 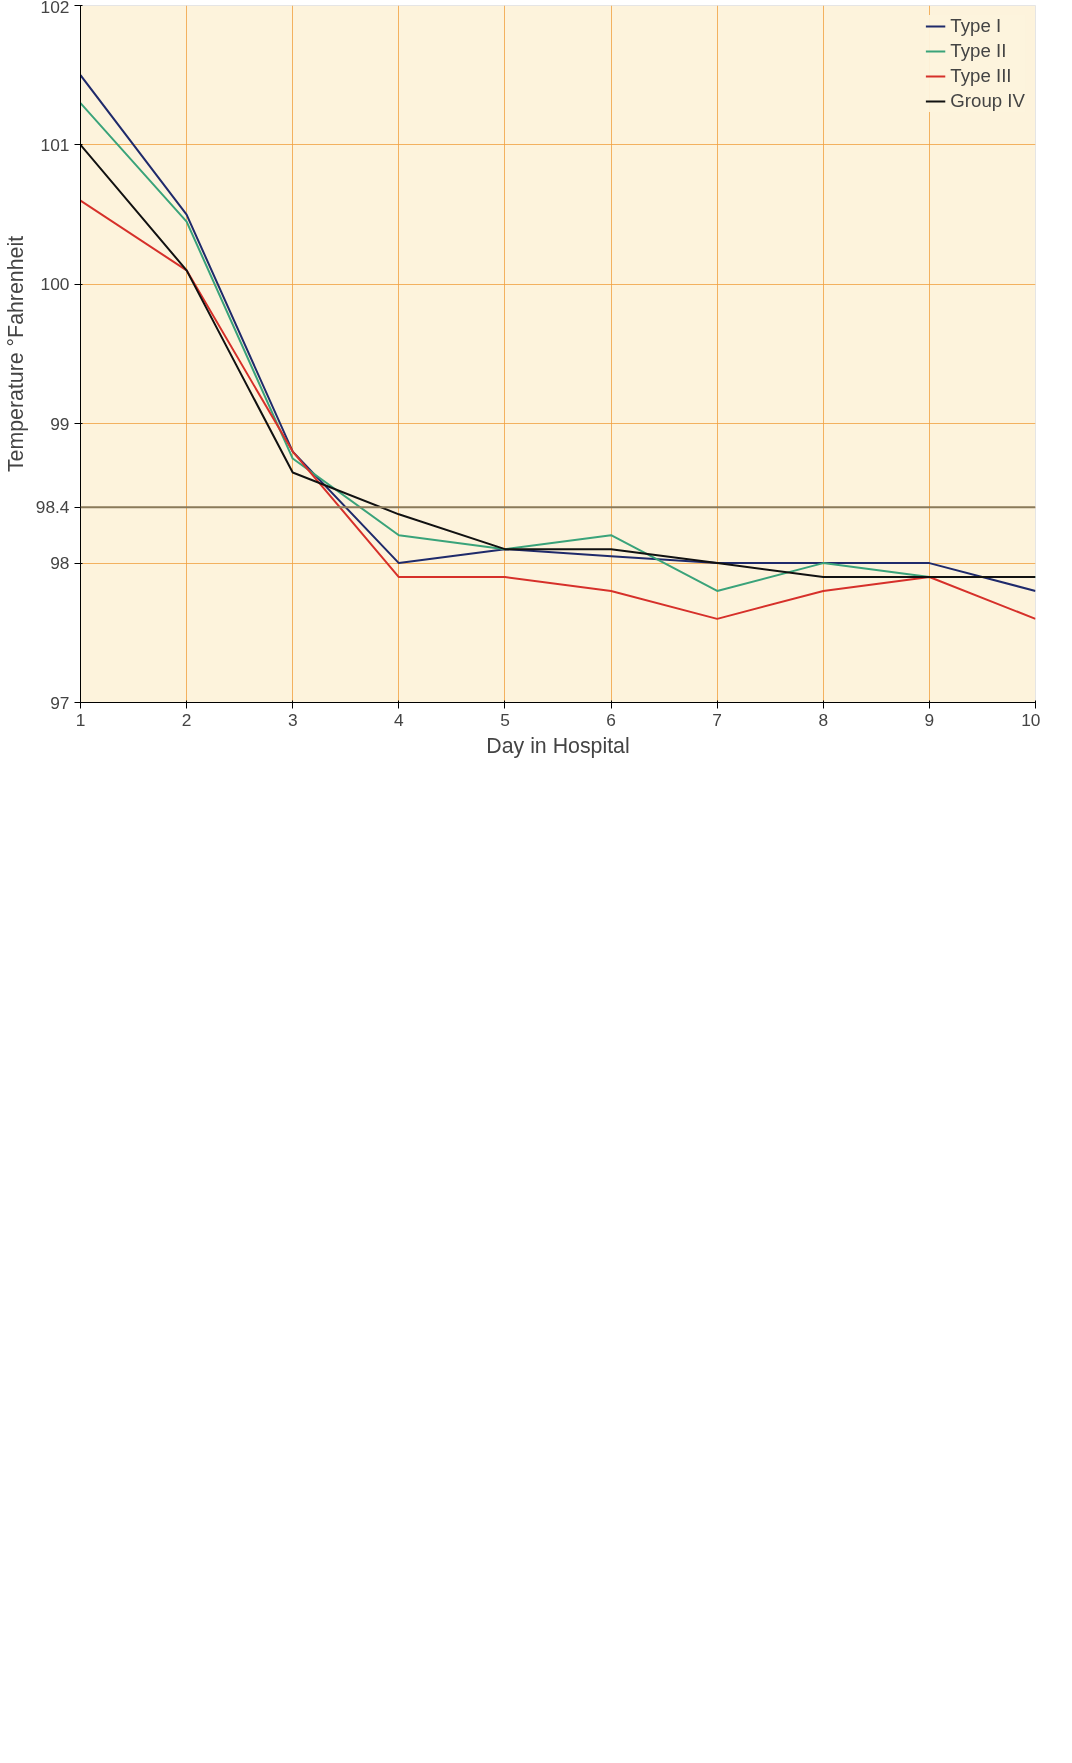 I want to click on x-tick-label: 2, so click(x=186, y=719).